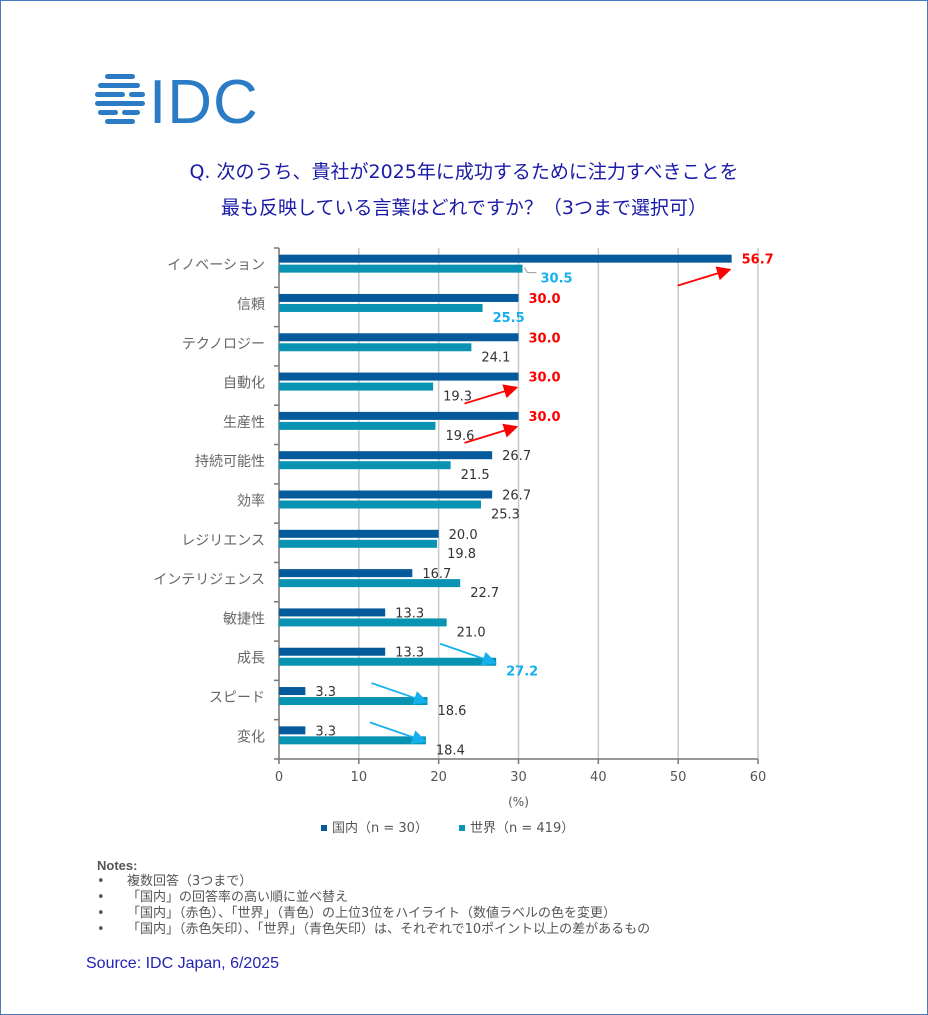 This screenshot has height=1015, width=928. Describe the element at coordinates (183, 963) in the screenshot. I see `source-note: Source: IDC Japan, 6/2025` at that location.